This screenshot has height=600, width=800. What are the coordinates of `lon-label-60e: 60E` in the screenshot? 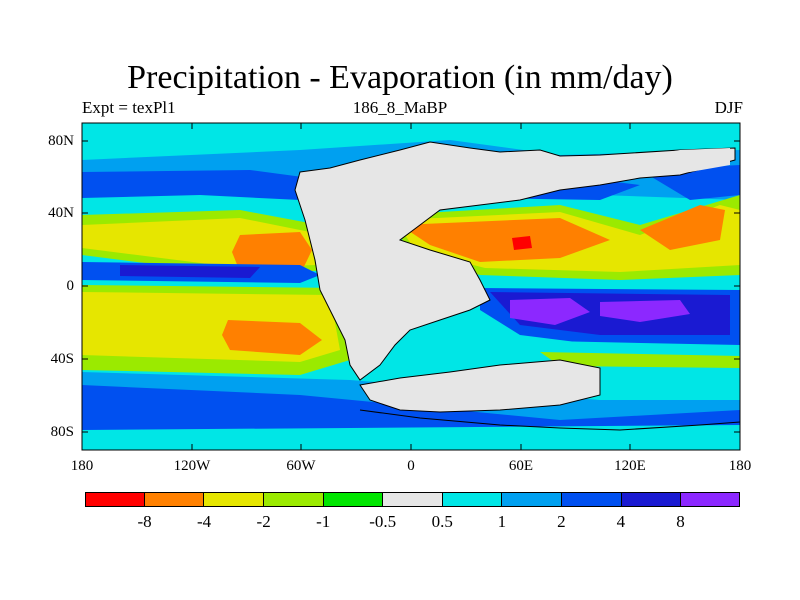 It's located at (521, 466).